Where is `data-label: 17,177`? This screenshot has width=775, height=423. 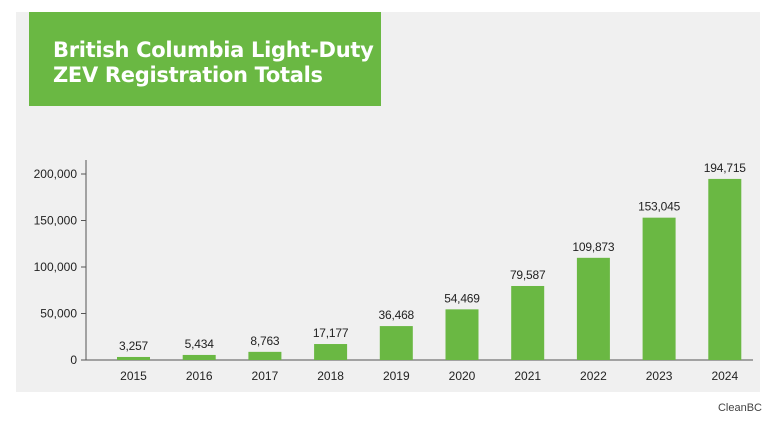
data-label: 17,177 is located at coordinates (331, 333).